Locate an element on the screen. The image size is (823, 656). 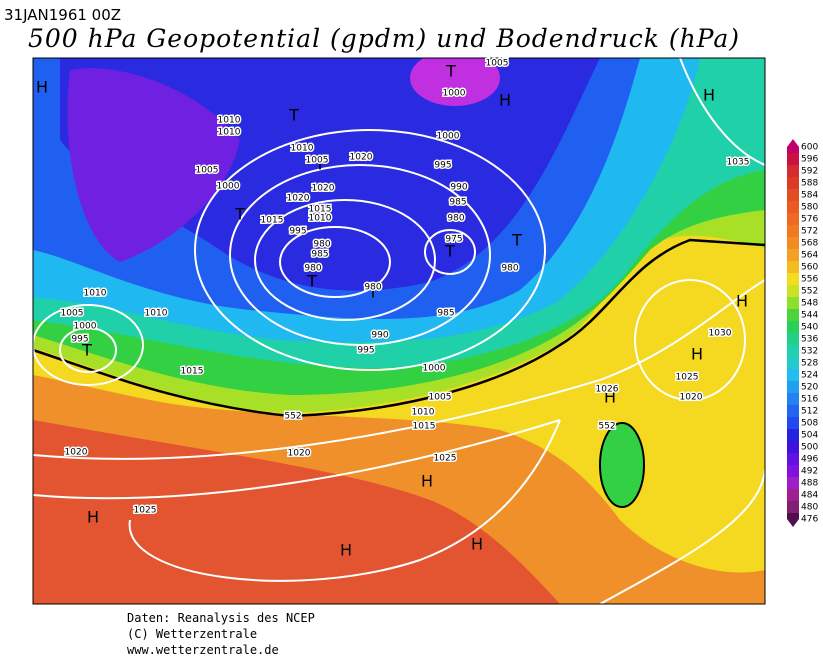
date-label: 31JAN1961 00Z is located at coordinates (62, 15).